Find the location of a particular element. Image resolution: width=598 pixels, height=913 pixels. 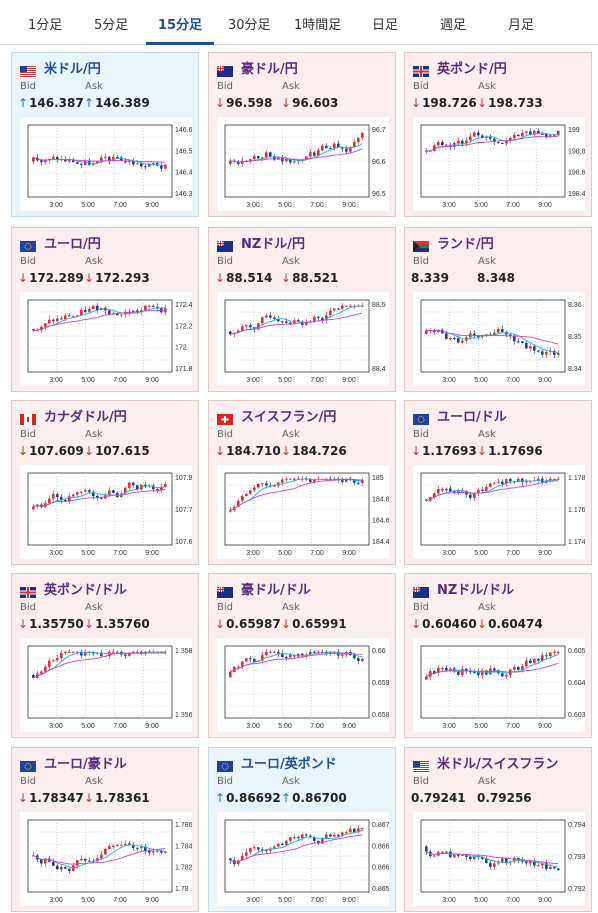

ask-value: ↑0.86700 is located at coordinates (314, 798).